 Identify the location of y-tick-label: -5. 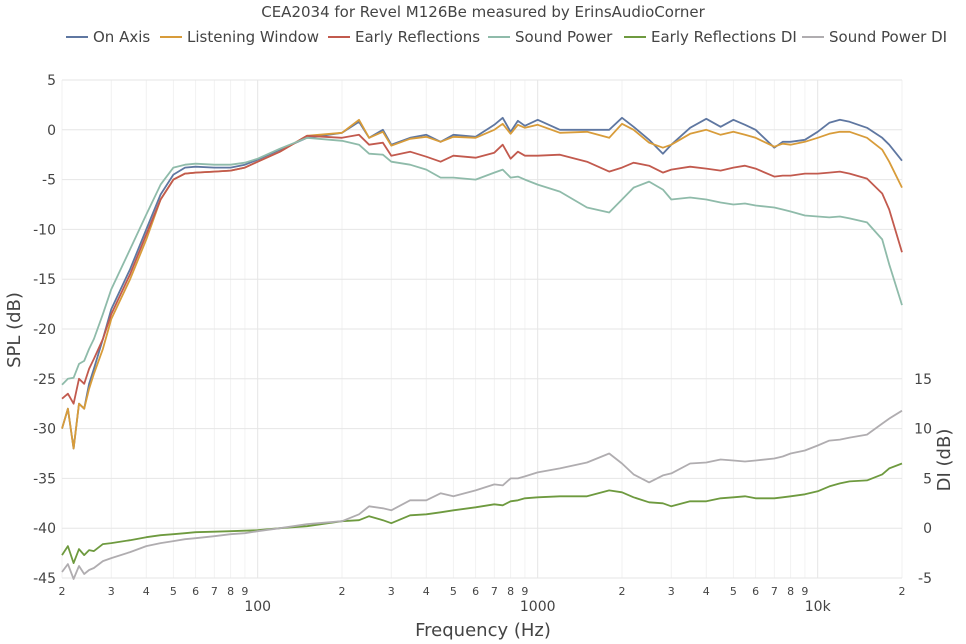
(49, 181).